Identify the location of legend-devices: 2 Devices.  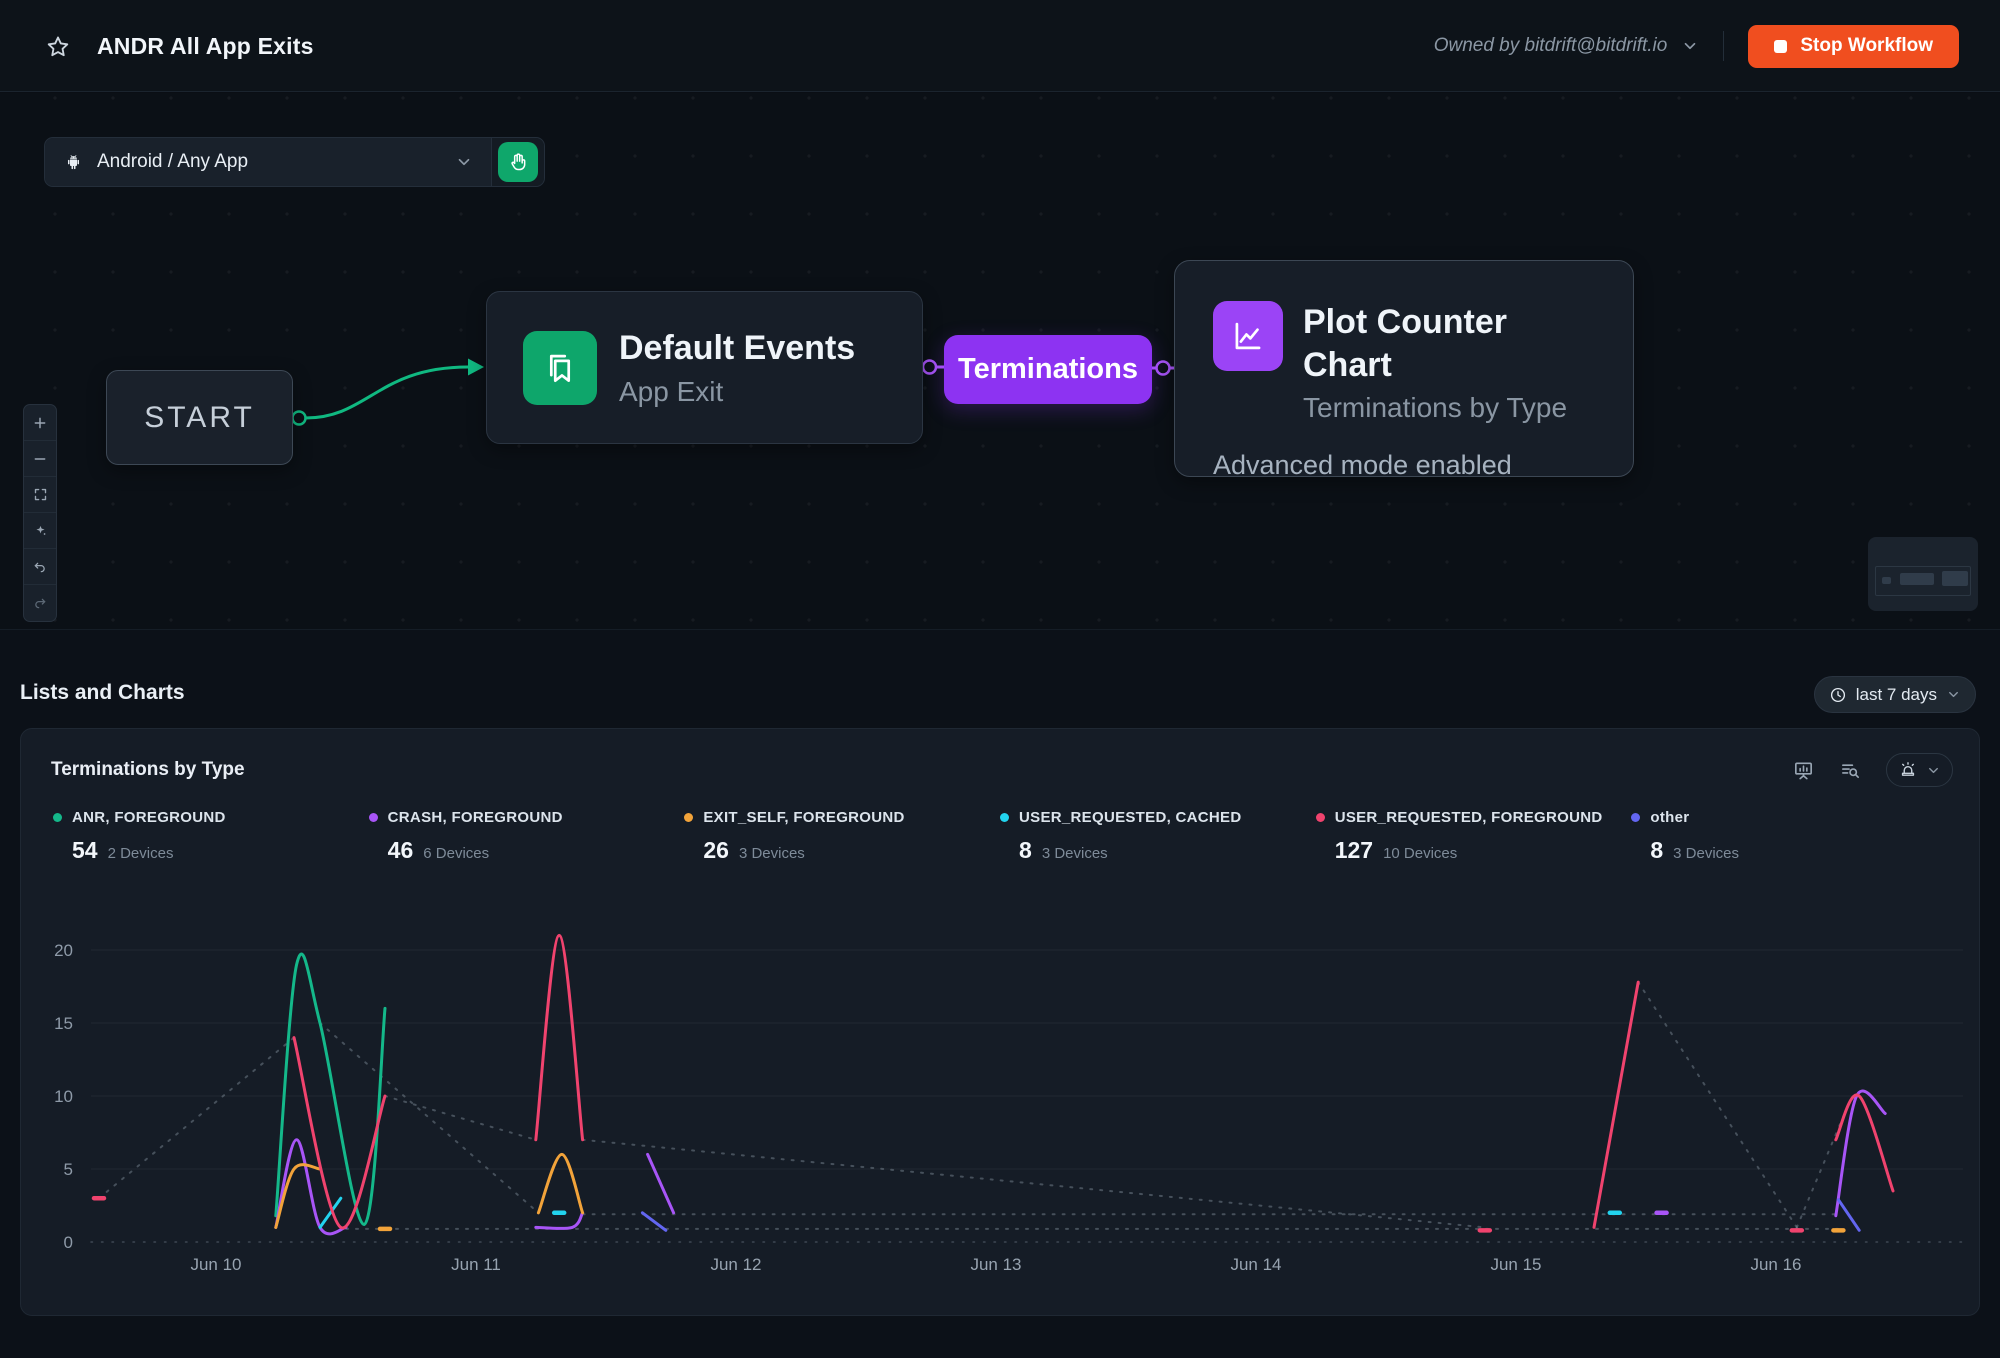
(140, 853).